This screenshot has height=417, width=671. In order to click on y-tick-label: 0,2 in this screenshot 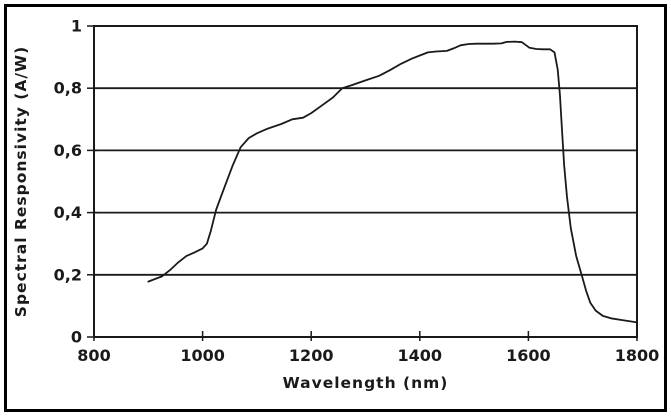, I will do `click(68, 274)`.